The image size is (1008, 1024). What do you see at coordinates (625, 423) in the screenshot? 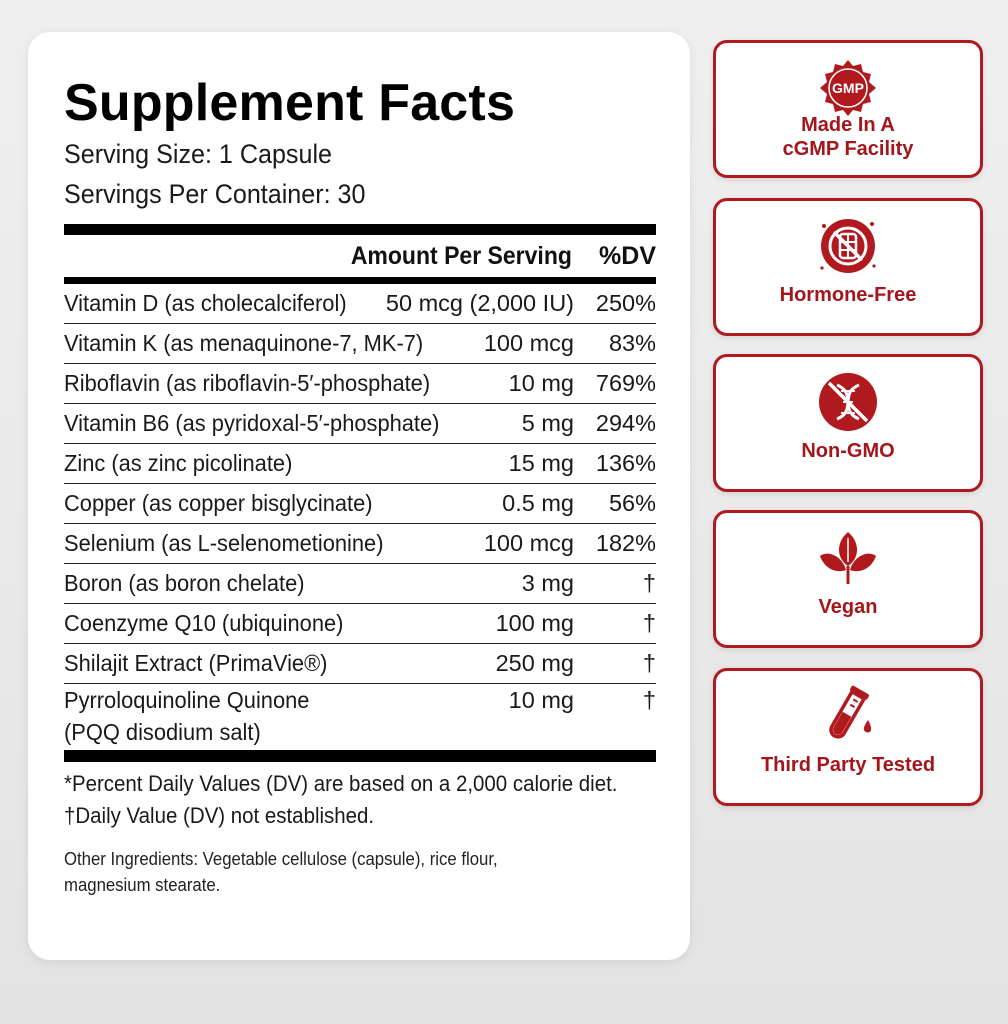
I see `nutrient-dv: 294%` at bounding box center [625, 423].